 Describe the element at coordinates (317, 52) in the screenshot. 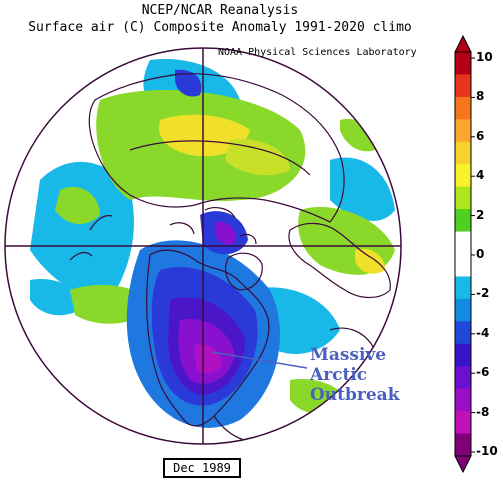

I see `credit-label: NOAA Physical Sciences Laboratory` at that location.